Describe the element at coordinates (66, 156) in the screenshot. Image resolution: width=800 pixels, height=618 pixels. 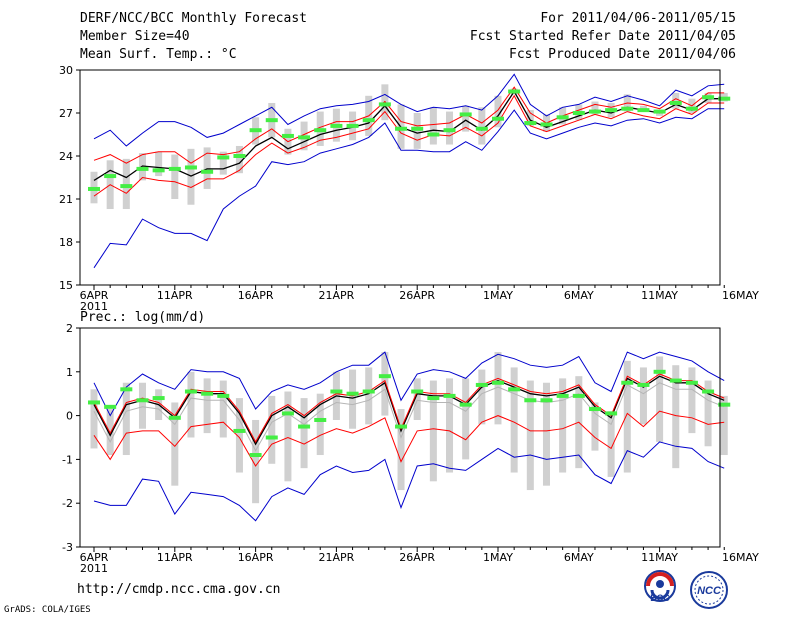
I see `y-tick-label: 24` at that location.